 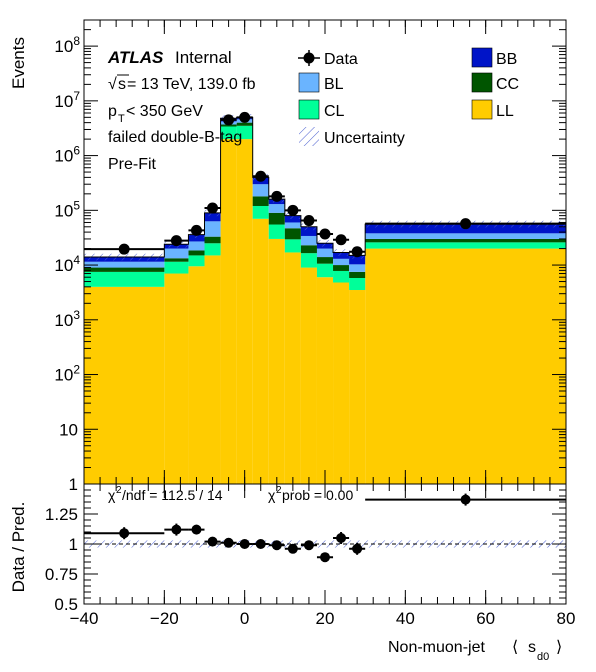 What do you see at coordinates (121, 119) in the screenshot?
I see `svg-text: T` at bounding box center [121, 119].